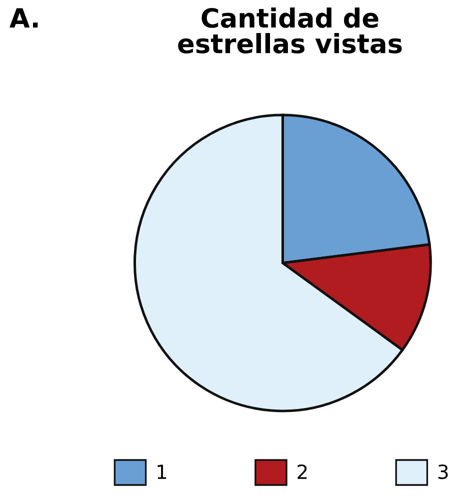 The image size is (470, 500). Describe the element at coordinates (162, 471) in the screenshot. I see `legend-label: 1` at that location.